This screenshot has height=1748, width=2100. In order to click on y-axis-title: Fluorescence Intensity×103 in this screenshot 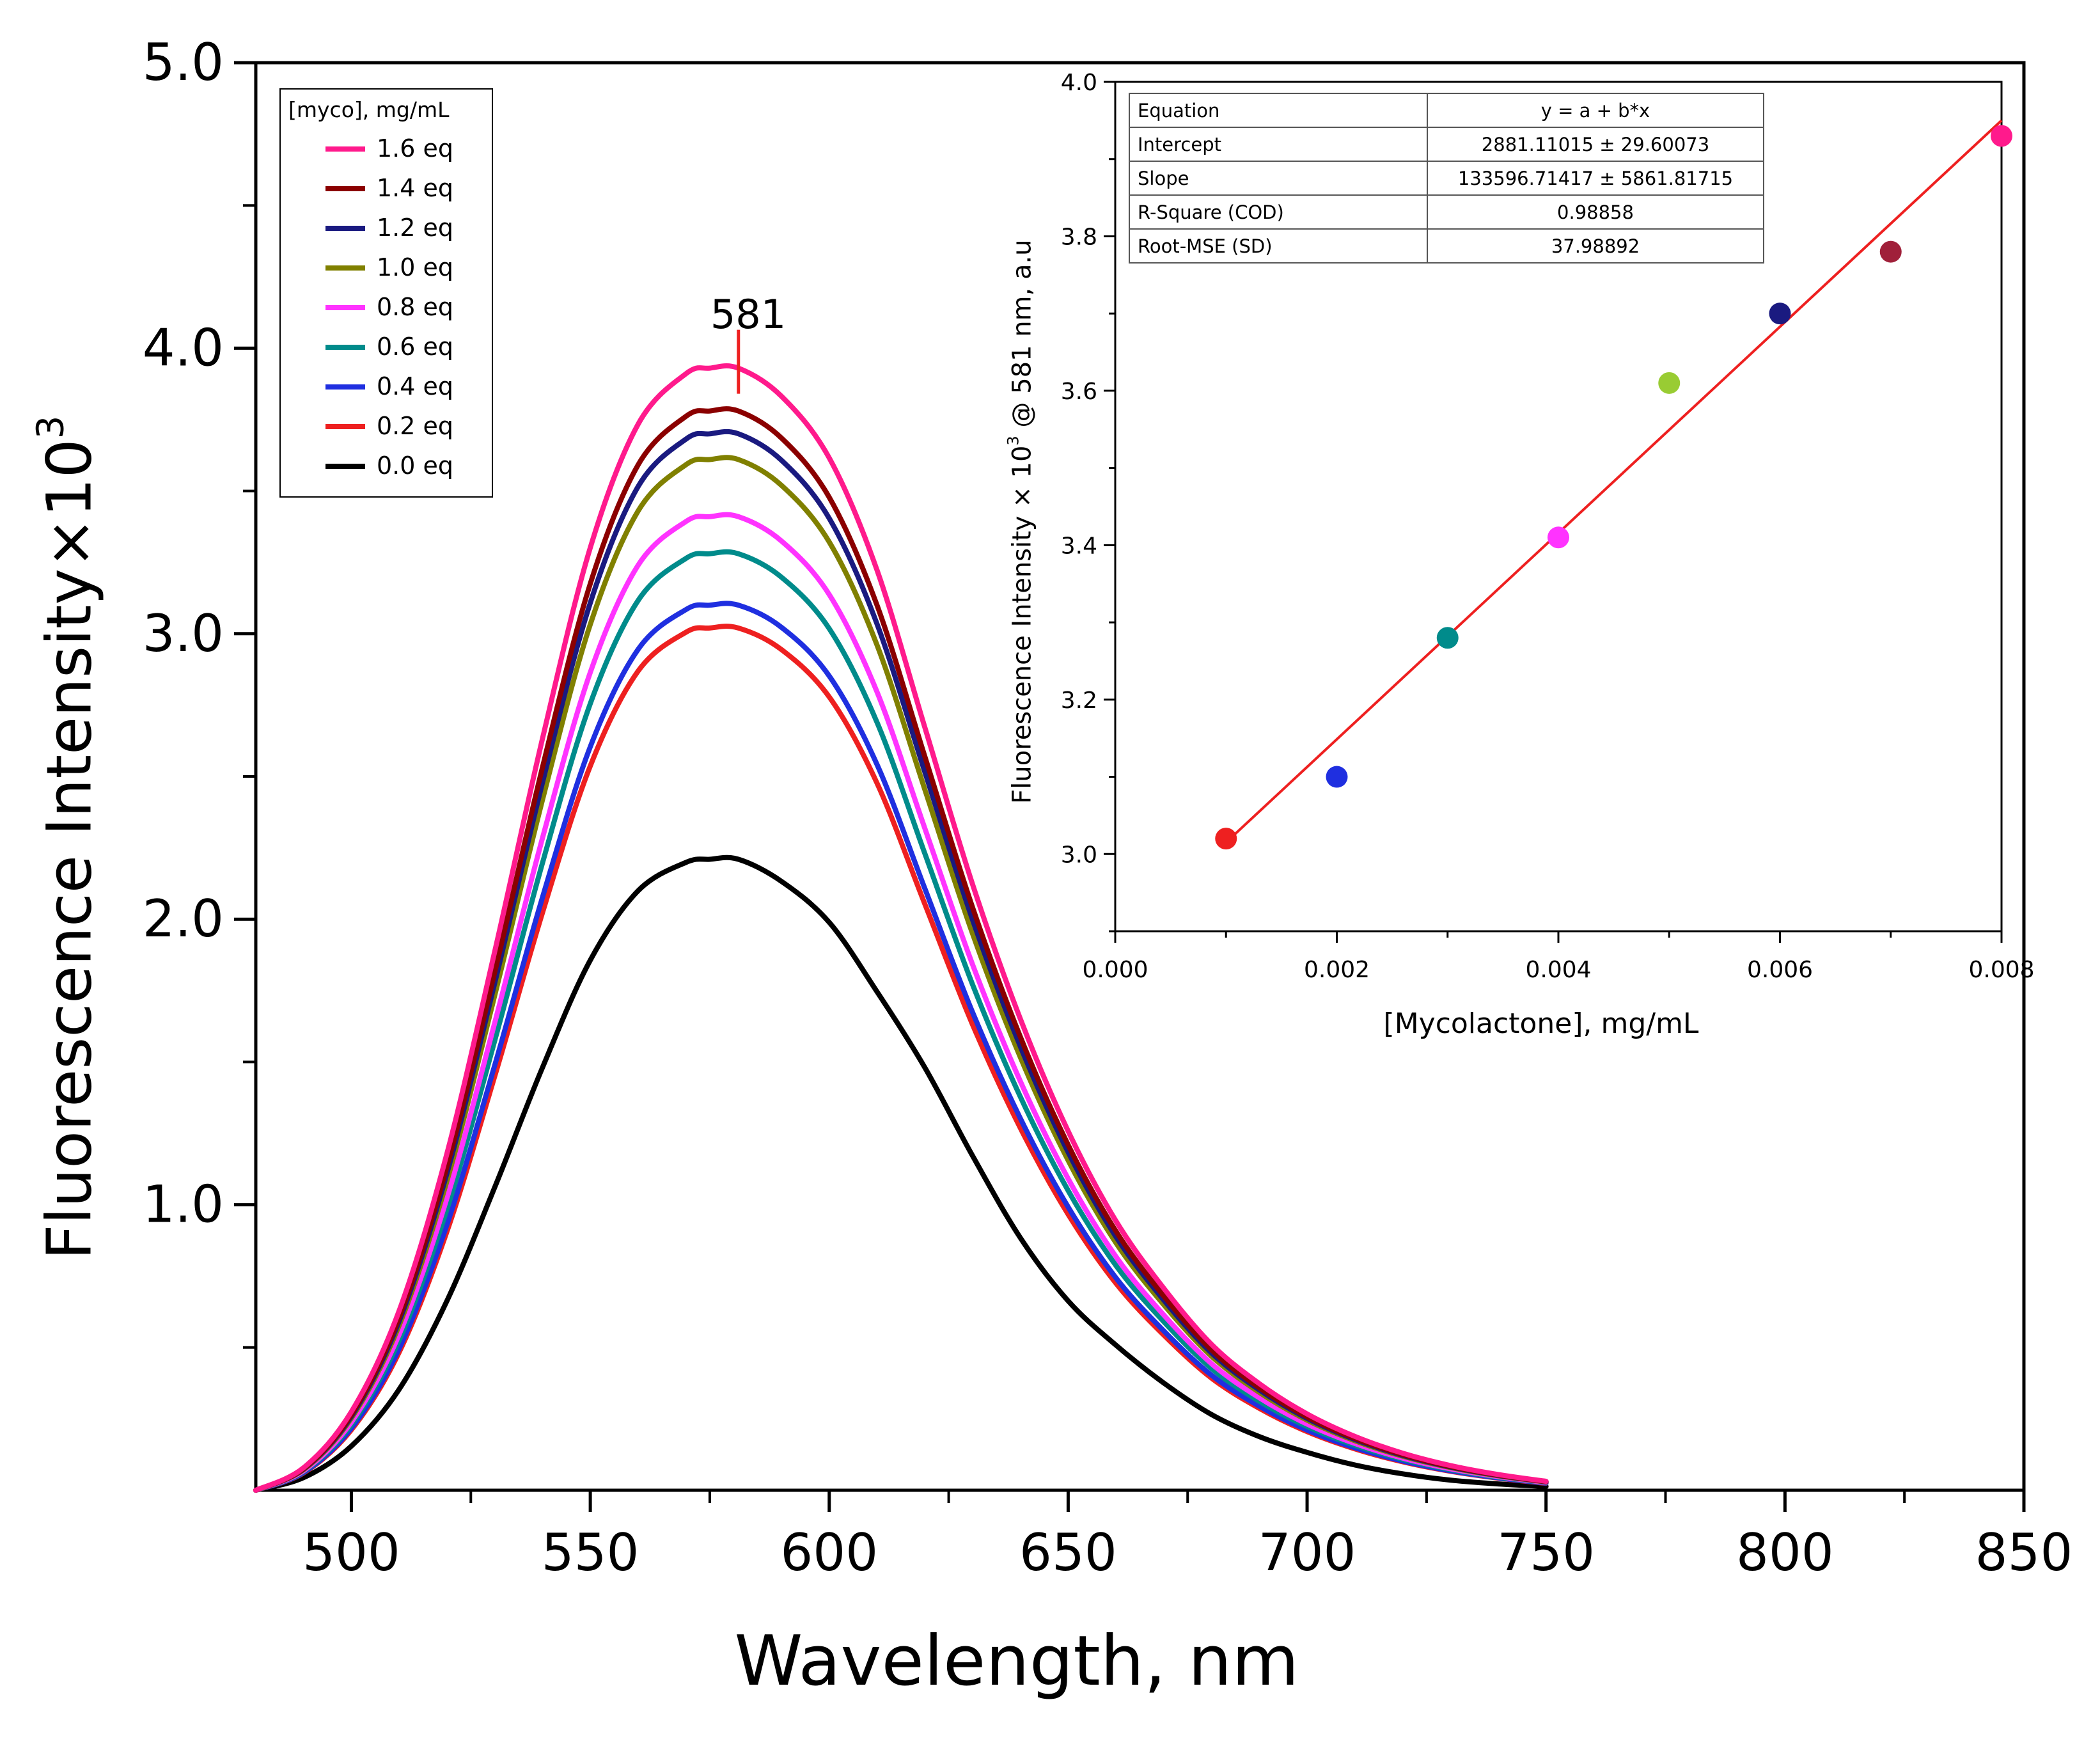, I will do `click(67, 837)`.